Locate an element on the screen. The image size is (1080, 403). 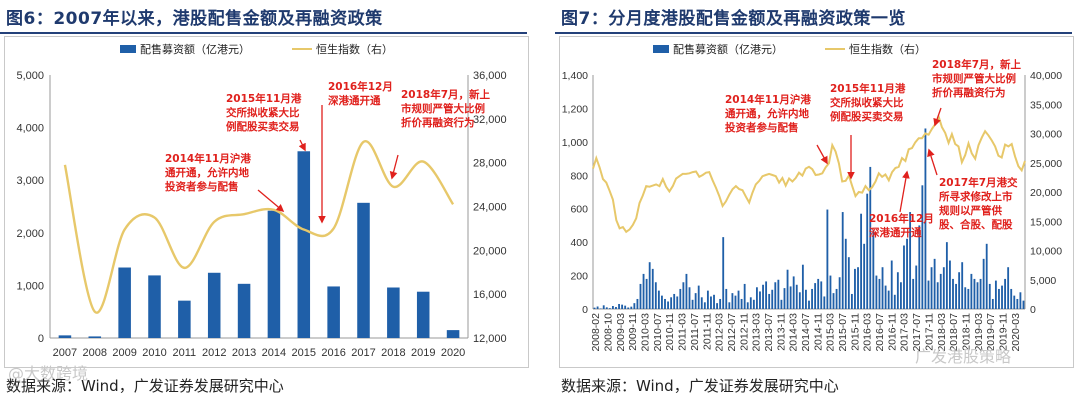
x-tick-label: 2010-03 is located at coordinates (646, 332).